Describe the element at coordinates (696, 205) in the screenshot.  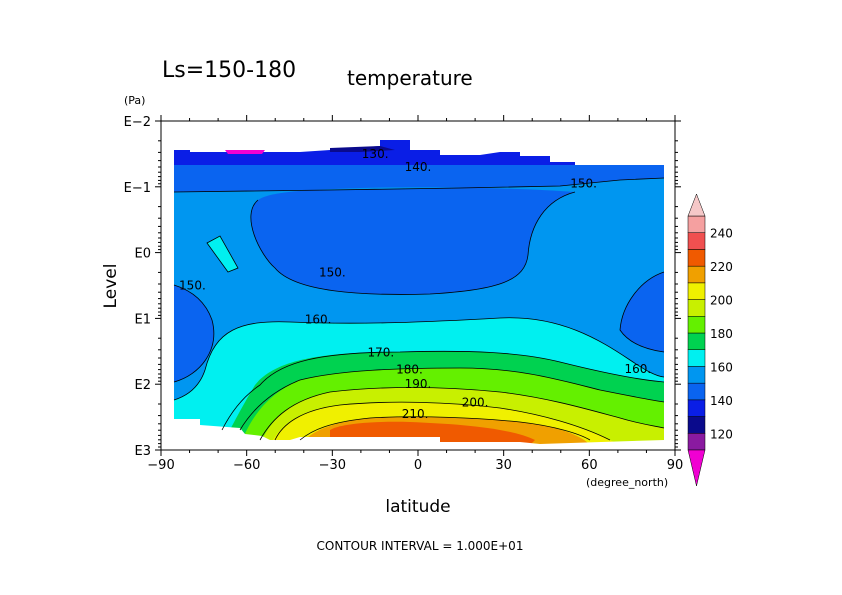
I see `colorbar-over-arrow` at that location.